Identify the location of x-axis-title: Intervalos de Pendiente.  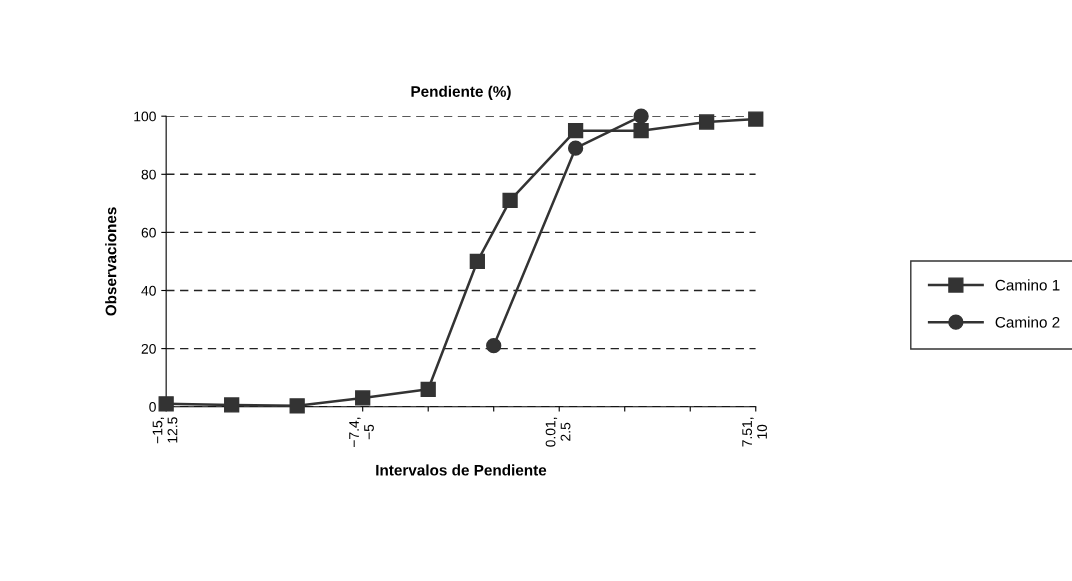
(461, 470).